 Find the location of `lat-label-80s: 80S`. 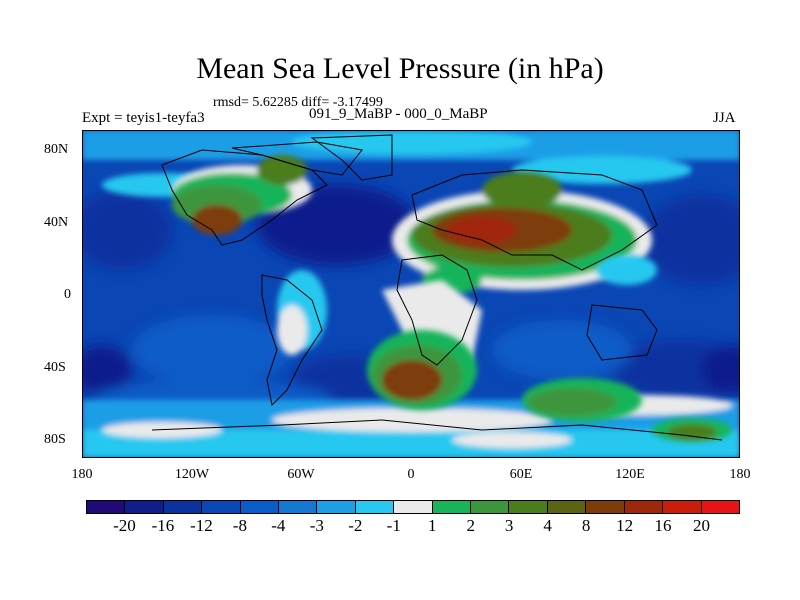

lat-label-80s: 80S is located at coordinates (55, 439).